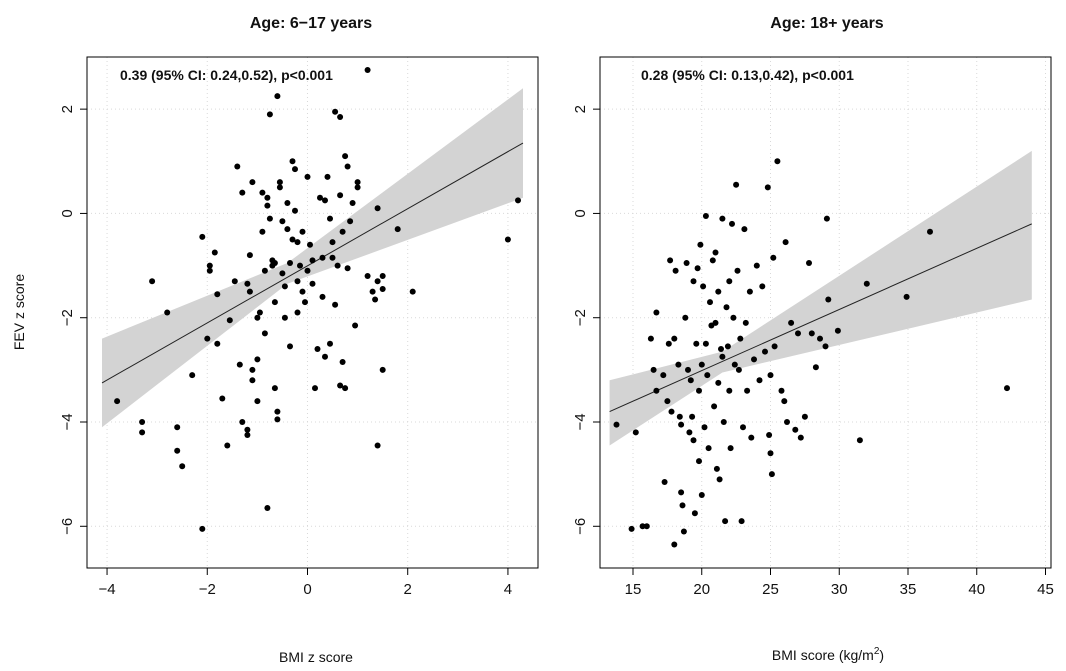 This screenshot has height=671, width=1066. Describe the element at coordinates (67, 317) in the screenshot. I see `y-tick-label: −2` at that location.